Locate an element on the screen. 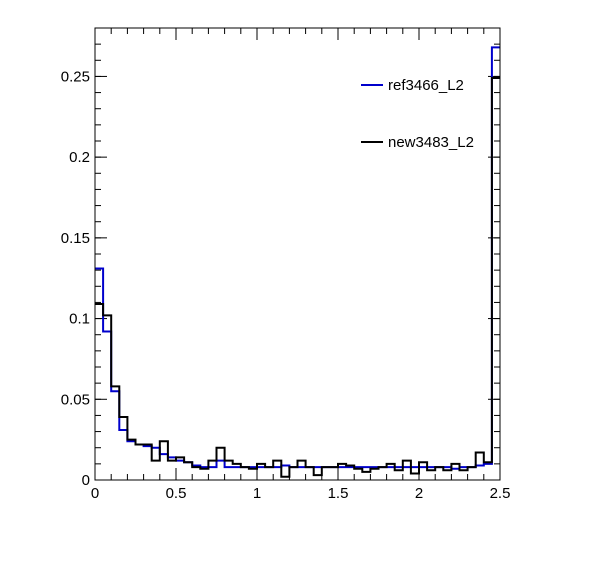 Image resolution: width=596 pixels, height=572 pixels. y-tick-label: 0.25 is located at coordinates (75, 76).